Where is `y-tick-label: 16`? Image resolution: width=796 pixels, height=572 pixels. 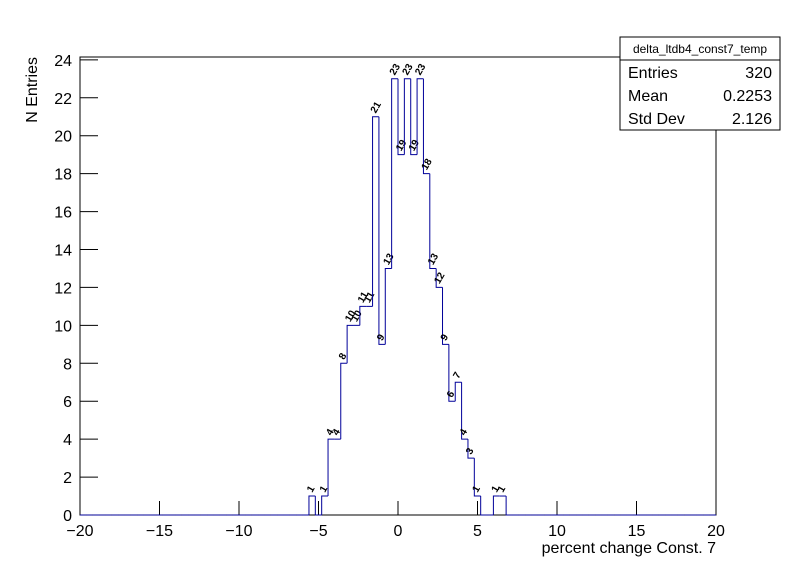 y-tick-label: 16 is located at coordinates (63, 213).